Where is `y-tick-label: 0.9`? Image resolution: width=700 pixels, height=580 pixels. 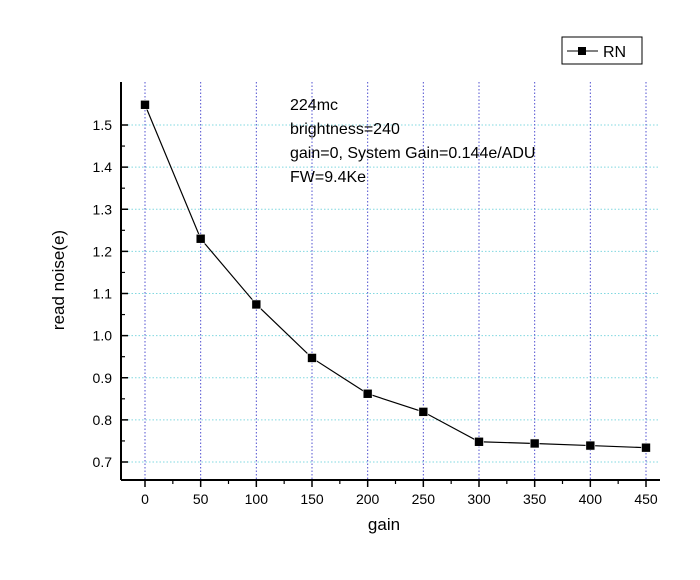 y-tick-label: 0.9 is located at coordinates (103, 378).